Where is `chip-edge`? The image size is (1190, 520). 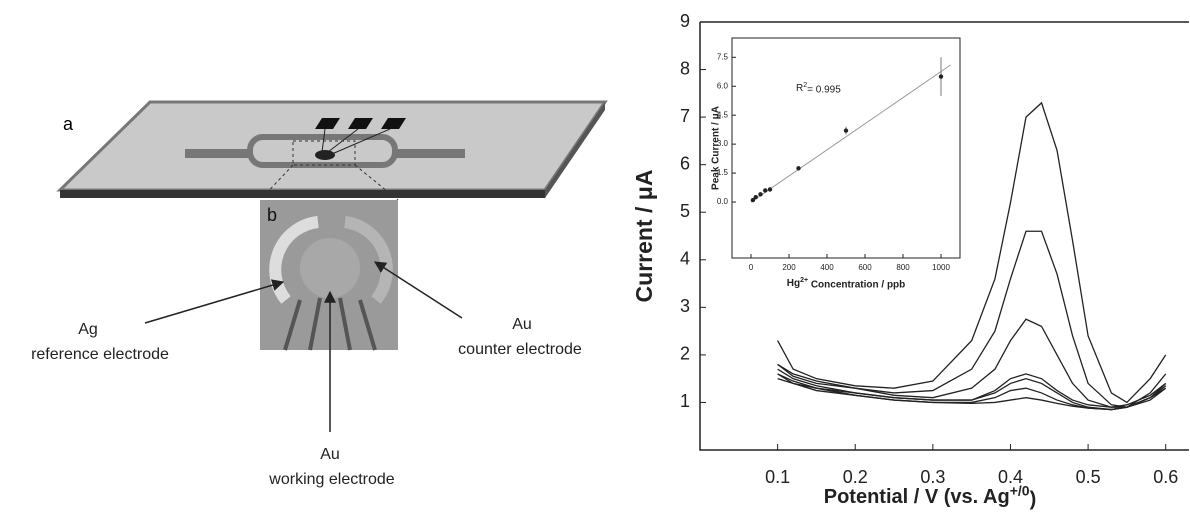
chip-edge is located at coordinates (302, 194).